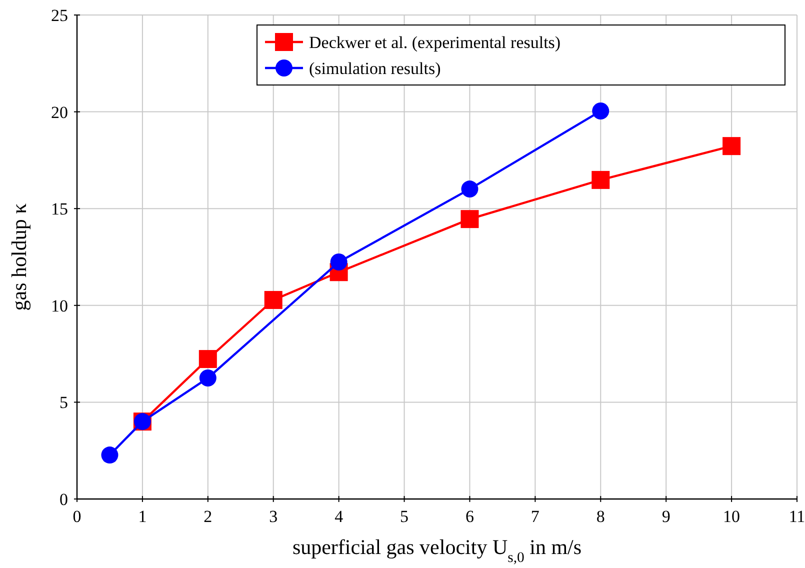  Describe the element at coordinates (208, 516) in the screenshot. I see `x-tick-label: 2` at that location.